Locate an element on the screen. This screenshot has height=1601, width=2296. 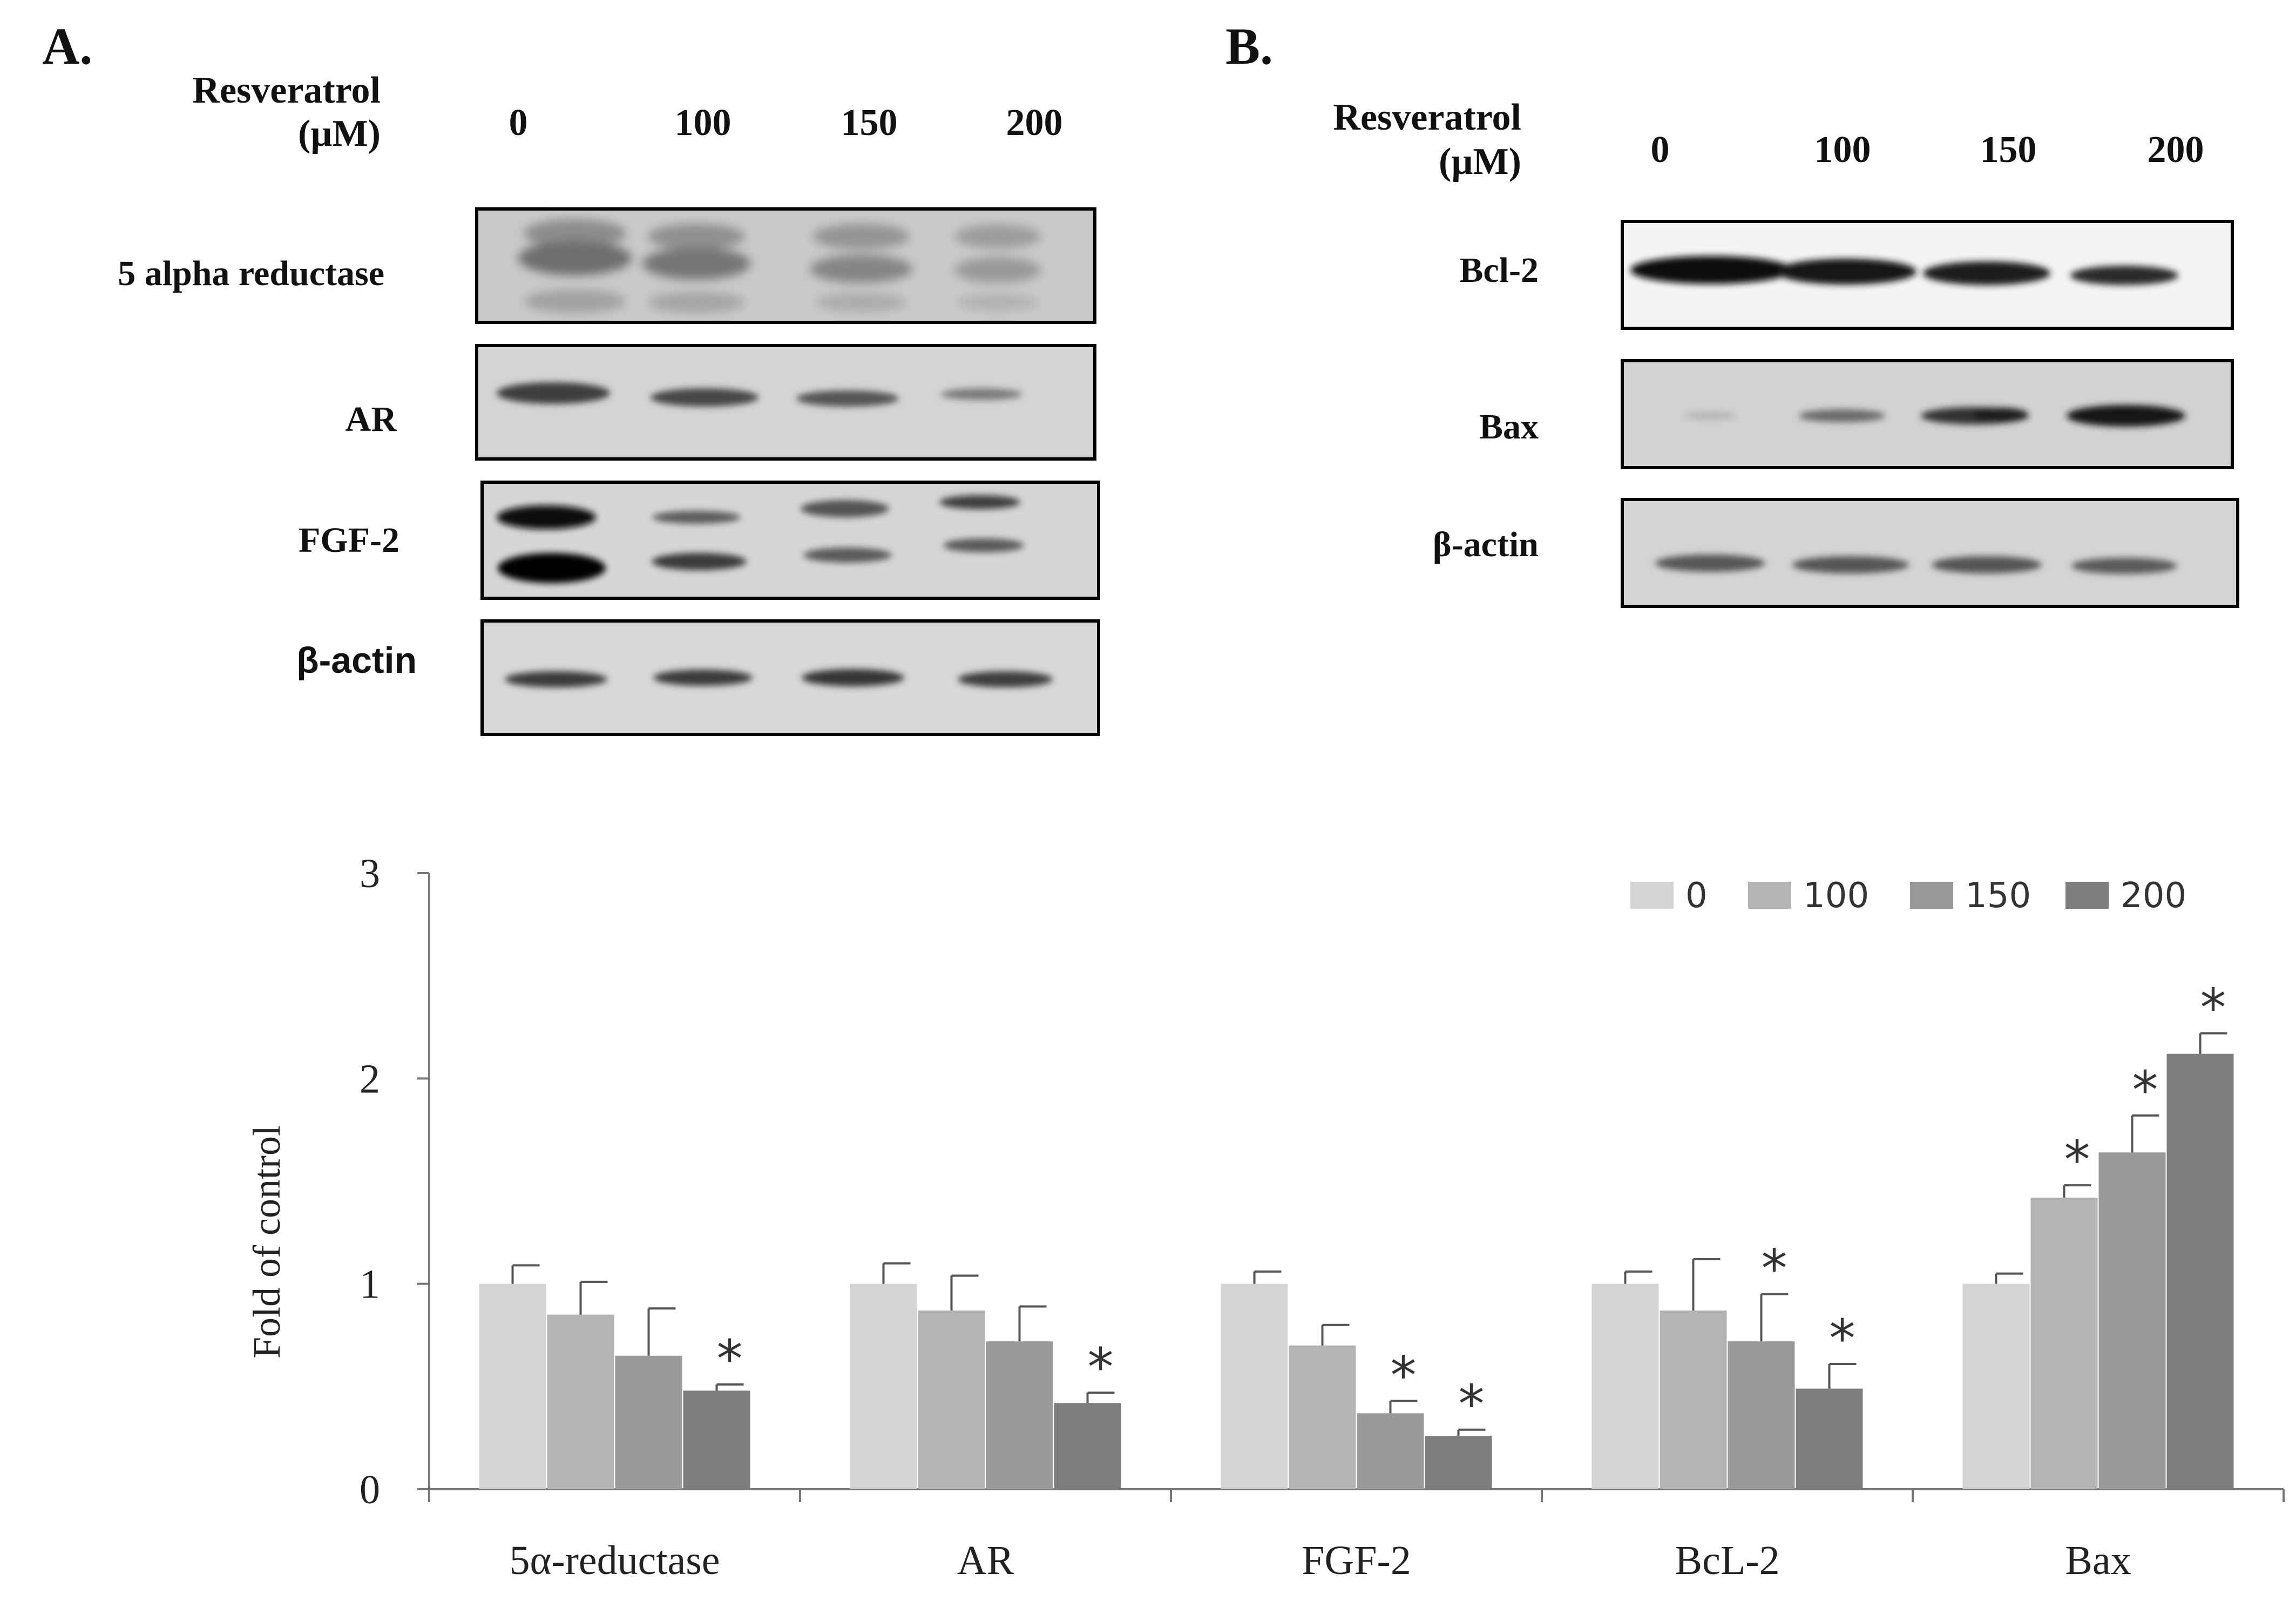
blot-label-bax: Bax is located at coordinates (1509, 427).